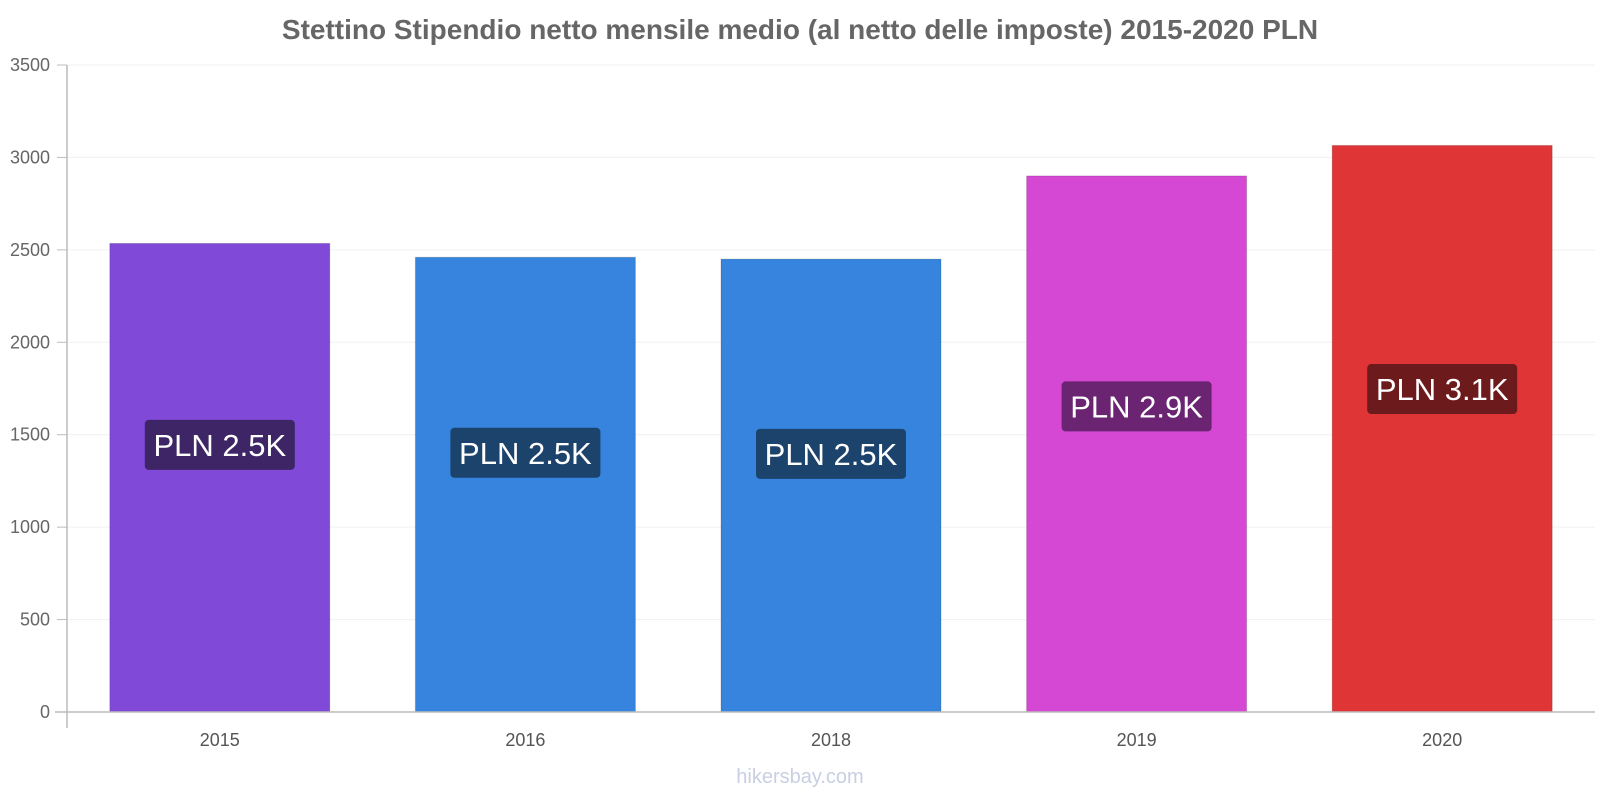 This screenshot has height=800, width=1600. I want to click on data-label: PLN 2.9K, so click(1136, 406).